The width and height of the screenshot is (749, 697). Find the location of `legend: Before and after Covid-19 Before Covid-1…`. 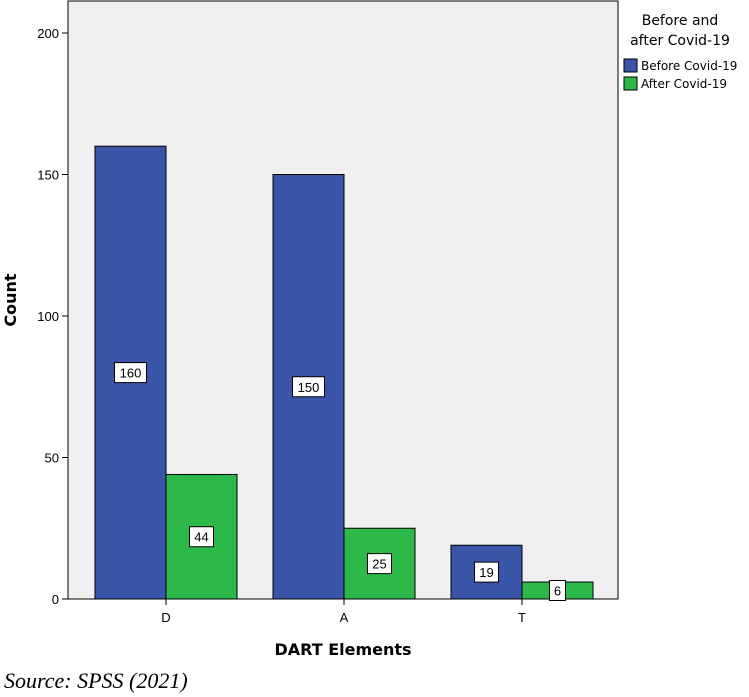

legend: Before and after Covid-19 Before Covid-1… is located at coordinates (680, 52).